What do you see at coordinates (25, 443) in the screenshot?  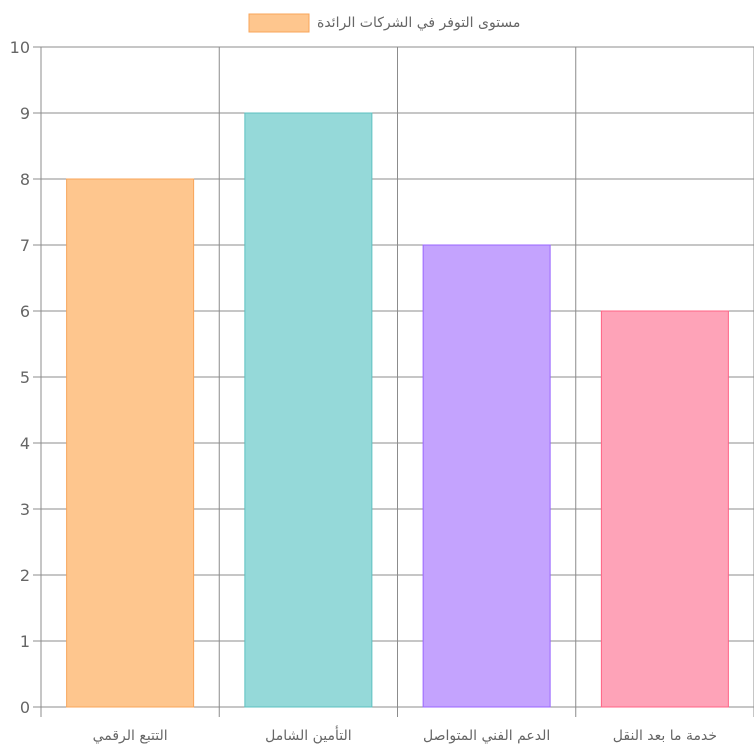 I see `y-tick-label: 4` at bounding box center [25, 443].